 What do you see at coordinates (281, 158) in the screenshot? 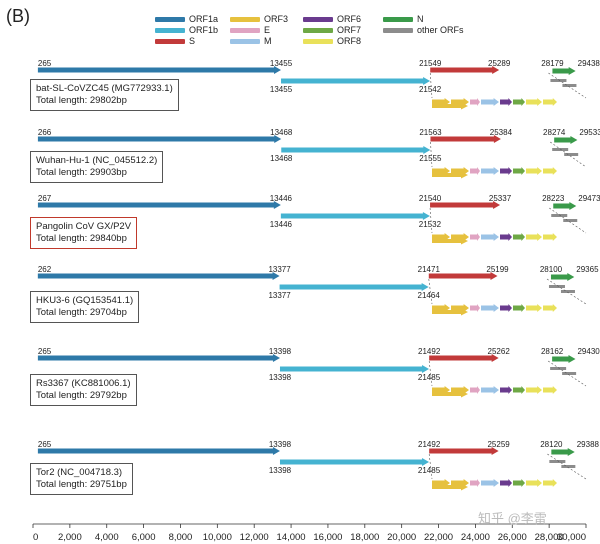
I see `orf1b-start-label: 13468` at bounding box center [281, 158].